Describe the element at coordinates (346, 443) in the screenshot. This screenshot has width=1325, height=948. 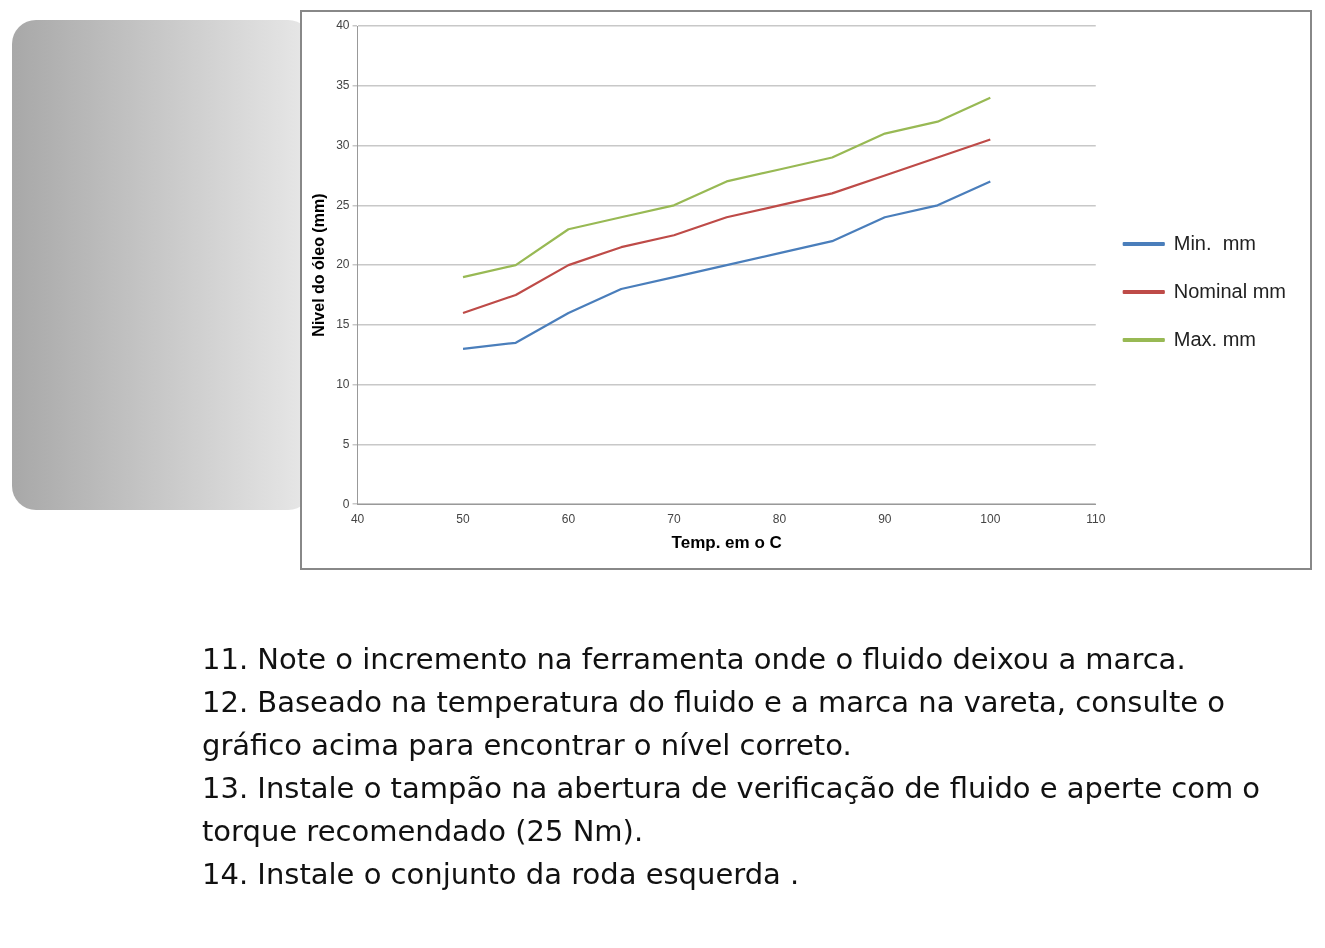
I see `y-tick-label: 5` at that location.